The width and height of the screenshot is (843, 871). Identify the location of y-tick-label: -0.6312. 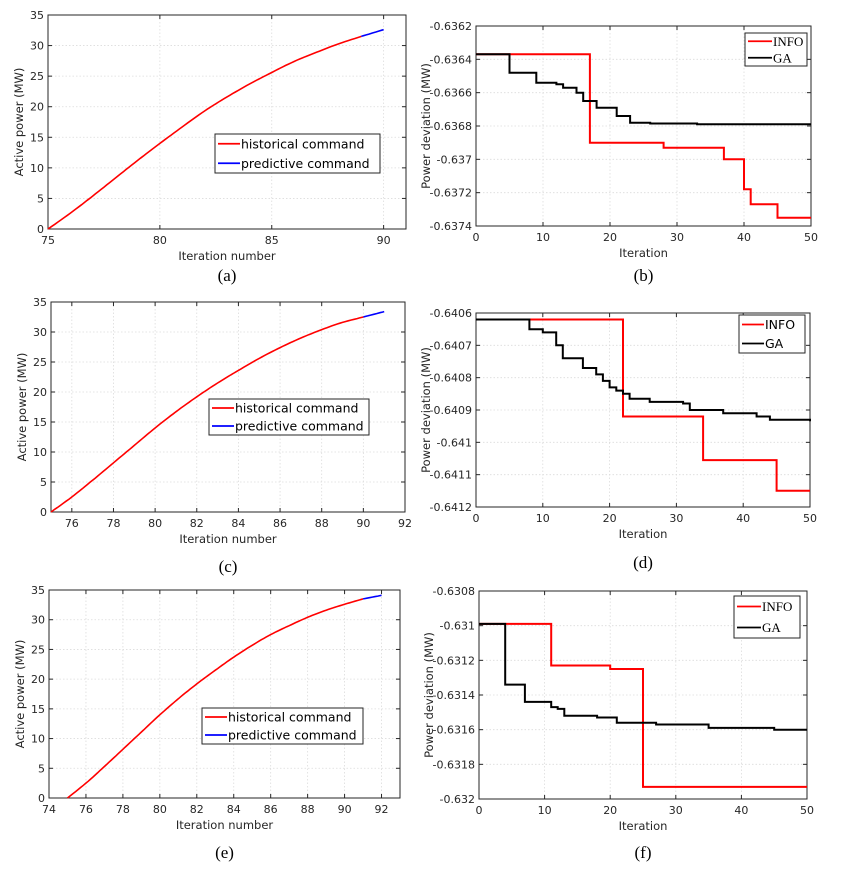
(454, 660).